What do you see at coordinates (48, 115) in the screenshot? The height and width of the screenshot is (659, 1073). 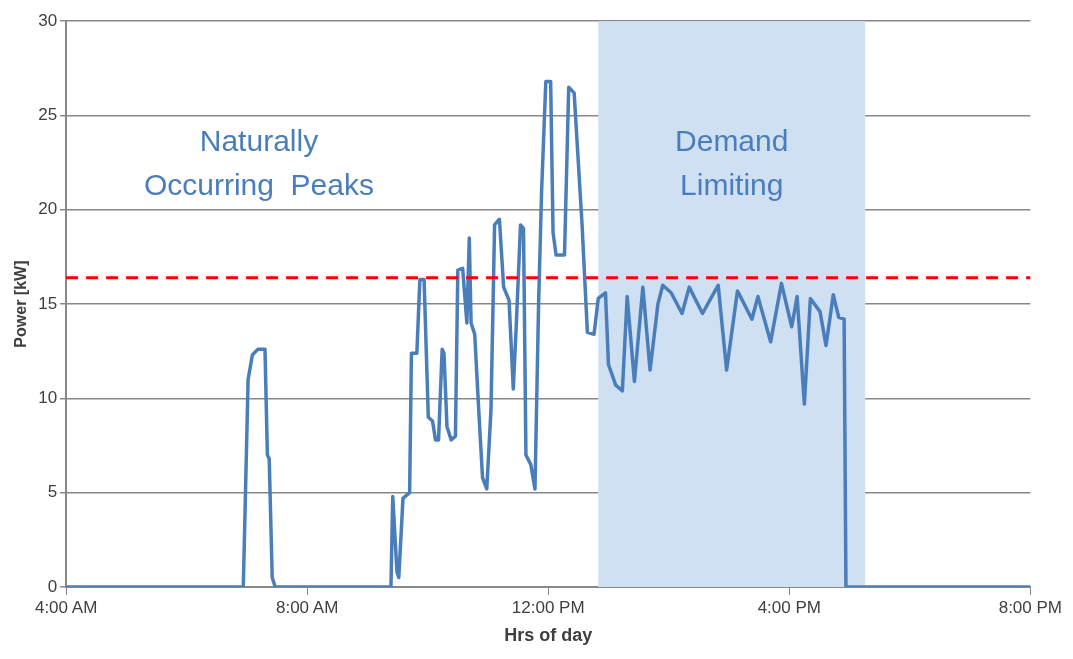 I see `y-tick-label: 25` at bounding box center [48, 115].